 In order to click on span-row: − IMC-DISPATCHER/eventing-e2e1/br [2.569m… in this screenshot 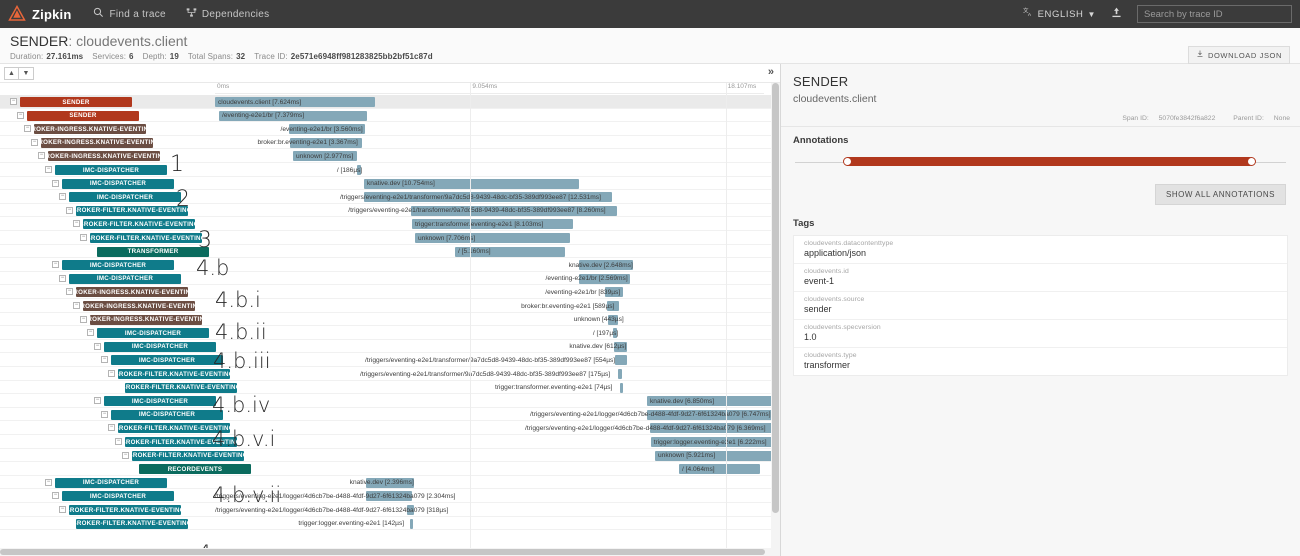, I will do `click(390, 279)`.